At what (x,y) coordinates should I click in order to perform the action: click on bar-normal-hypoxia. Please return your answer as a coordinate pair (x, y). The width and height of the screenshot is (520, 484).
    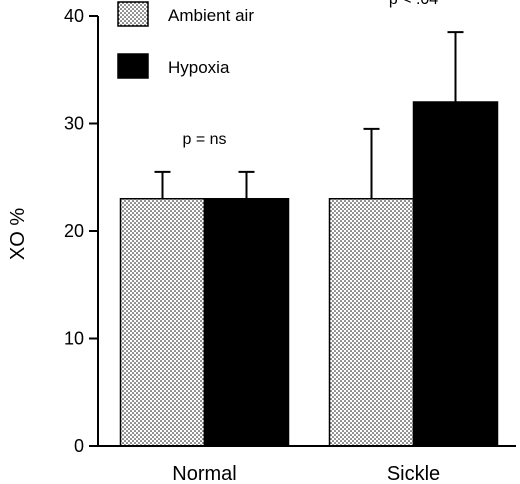
    Looking at the image, I should click on (246, 322).